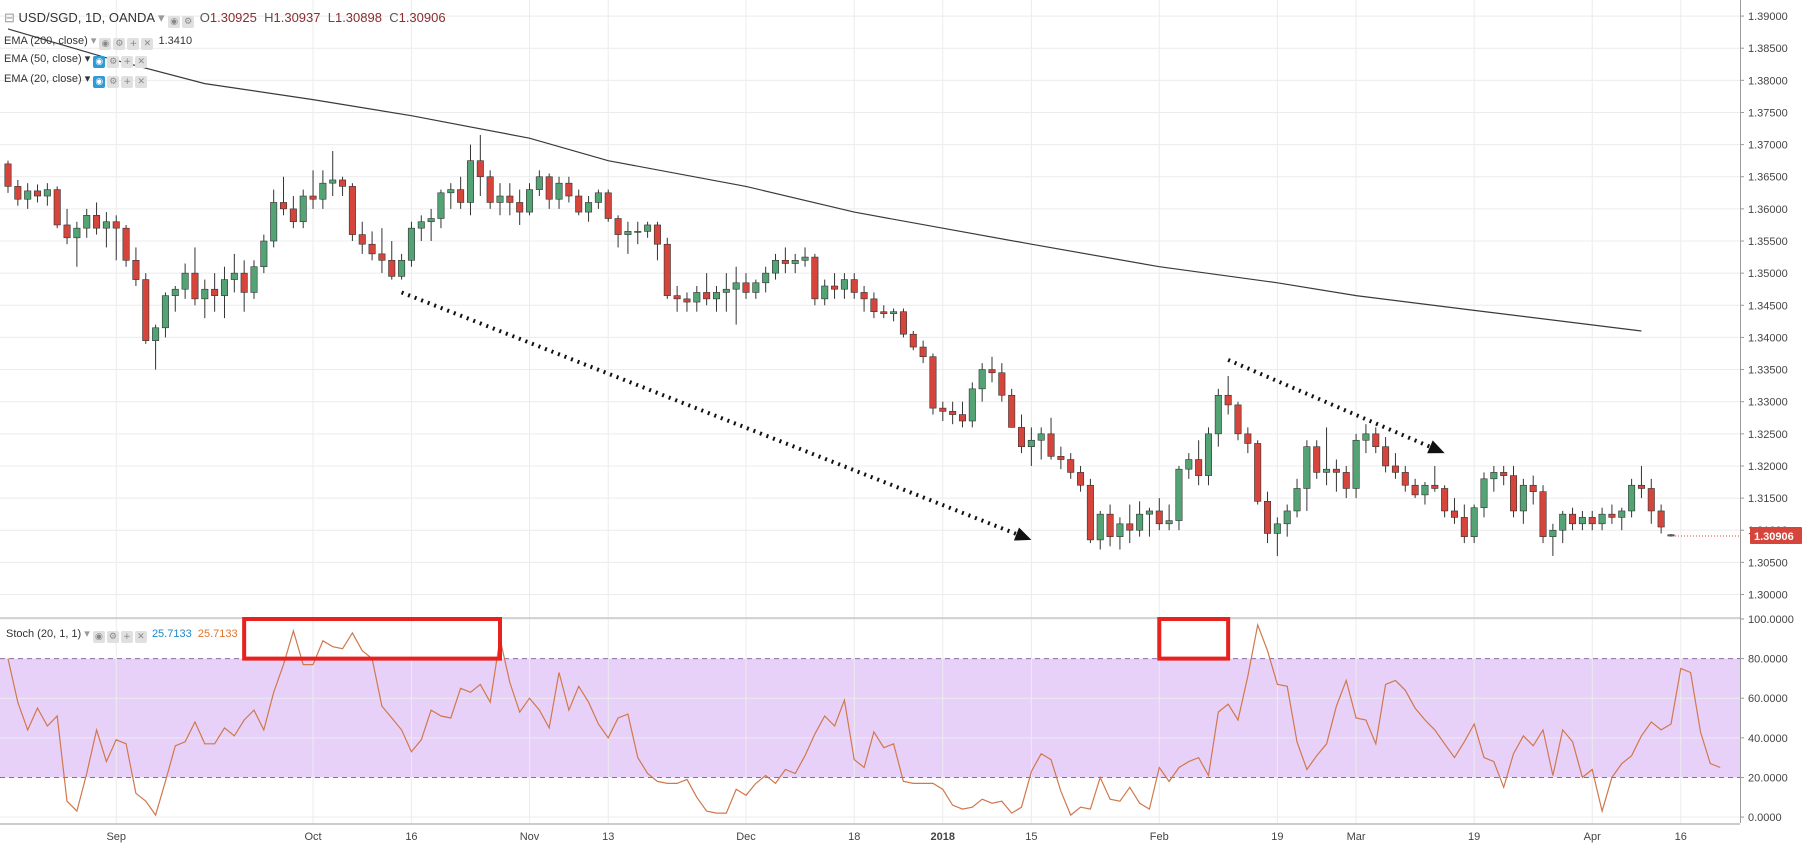 This screenshot has height=849, width=1809. I want to click on price-tick-label: 1.31500, so click(1768, 499).